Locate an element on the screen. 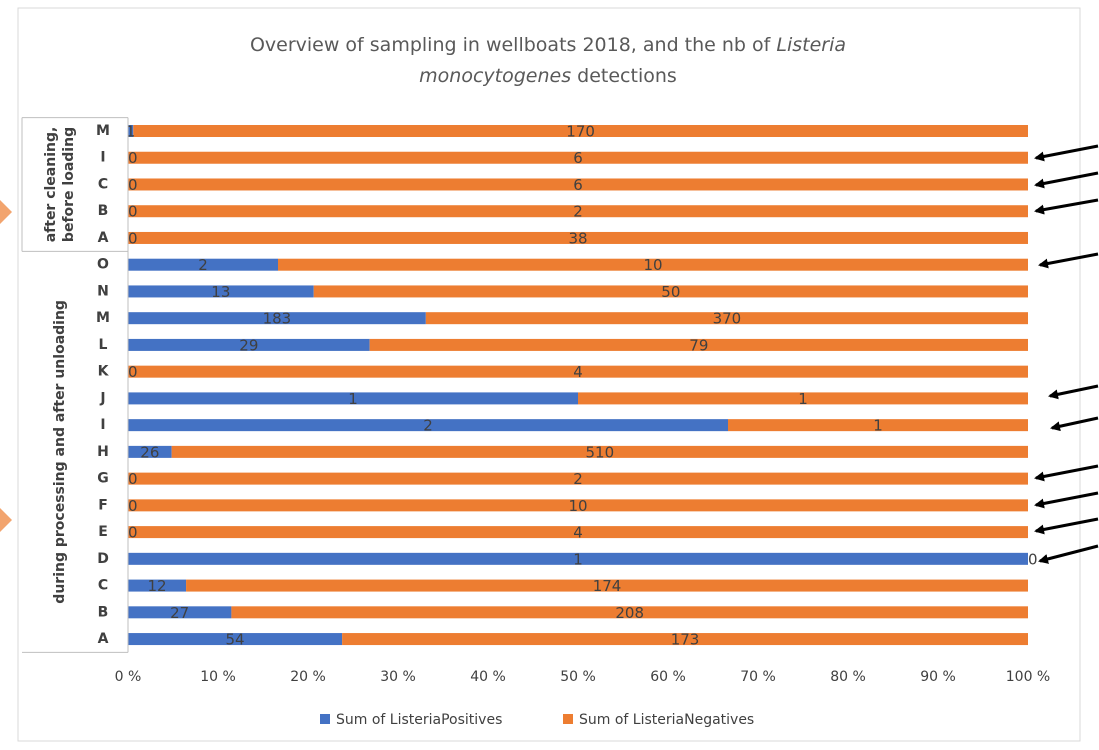 This screenshot has width=1099, height=750. legend-swatch is located at coordinates (568, 719).